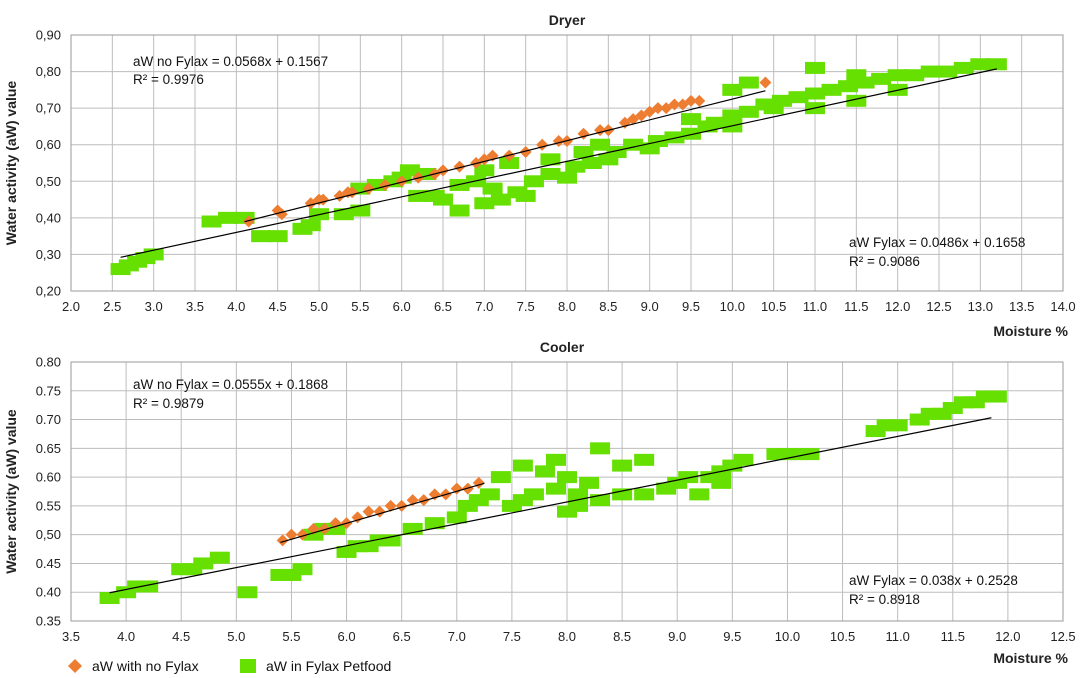  What do you see at coordinates (360, 306) in the screenshot?
I see `x-tick-label: 5.5` at bounding box center [360, 306].